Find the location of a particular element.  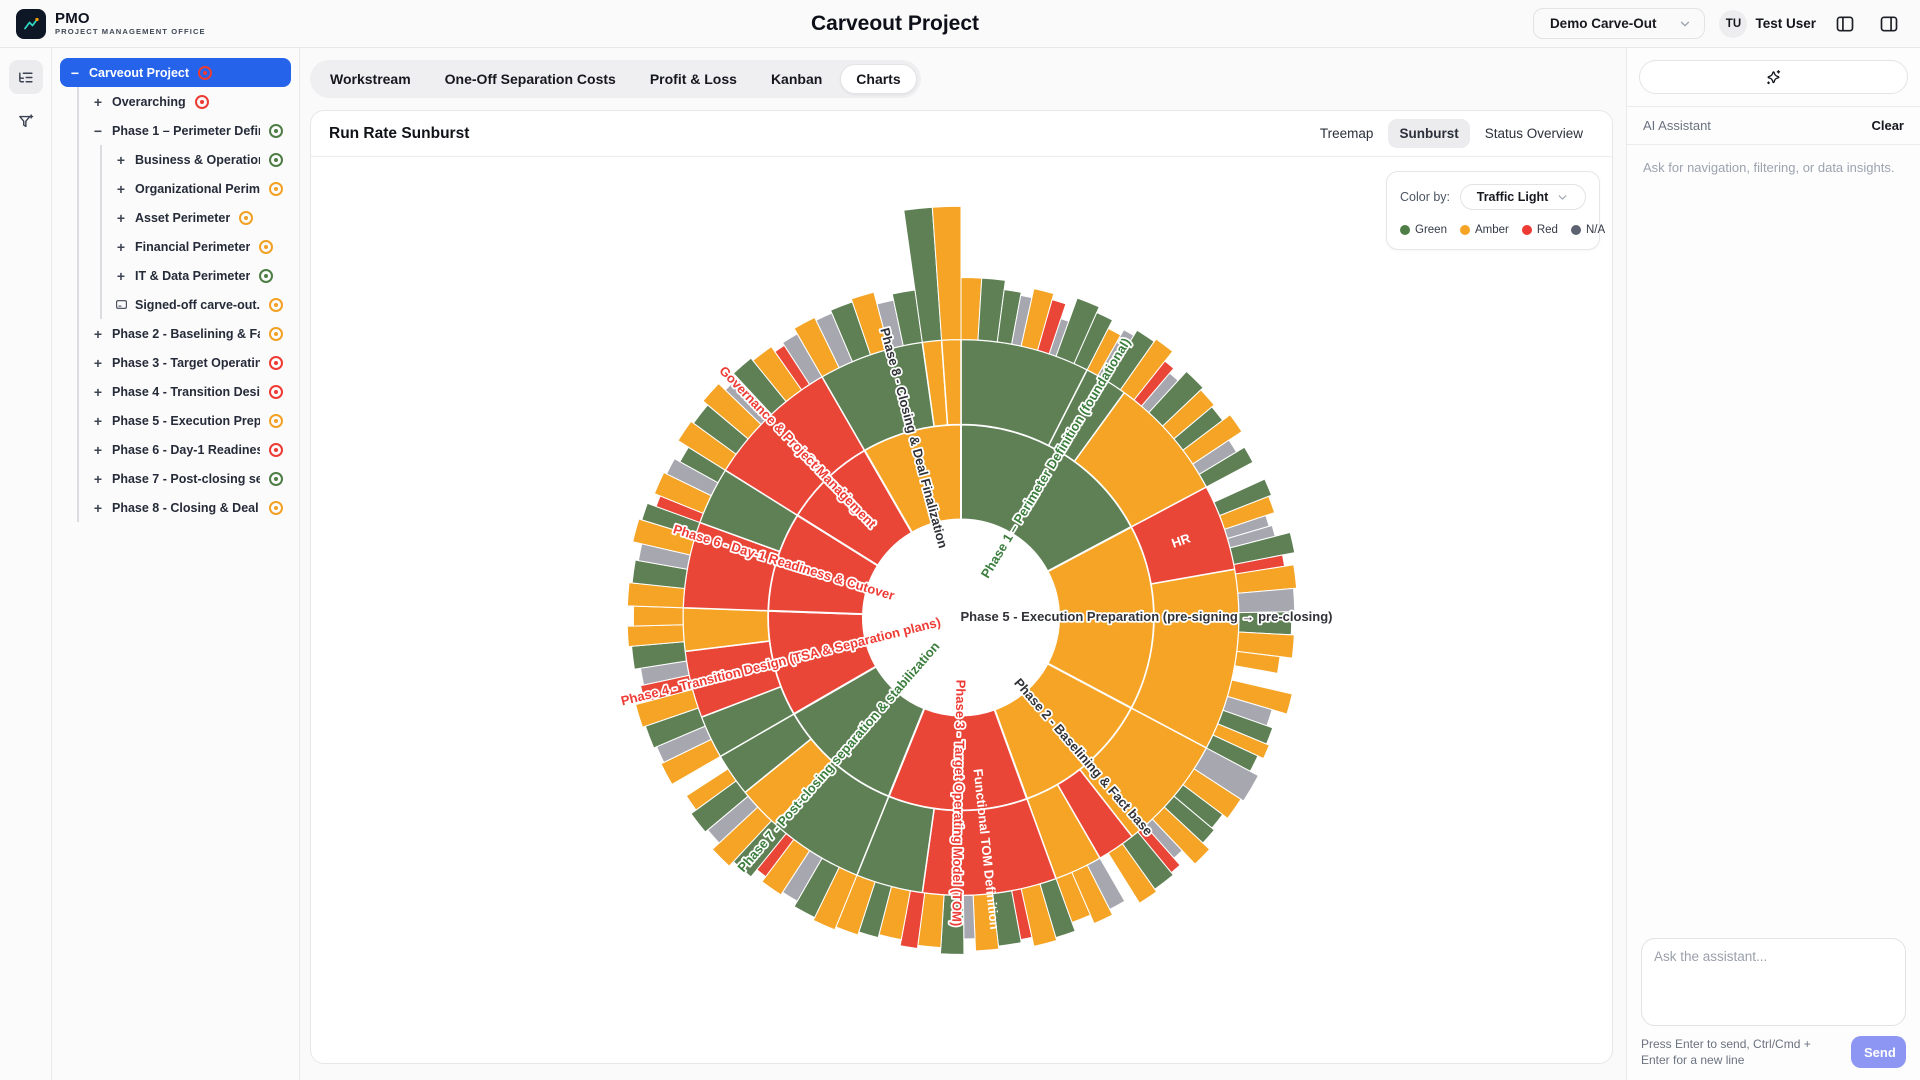

tree-item-it-data-perimeter: + IT & Data Perimeter is located at coordinates (198, 275).